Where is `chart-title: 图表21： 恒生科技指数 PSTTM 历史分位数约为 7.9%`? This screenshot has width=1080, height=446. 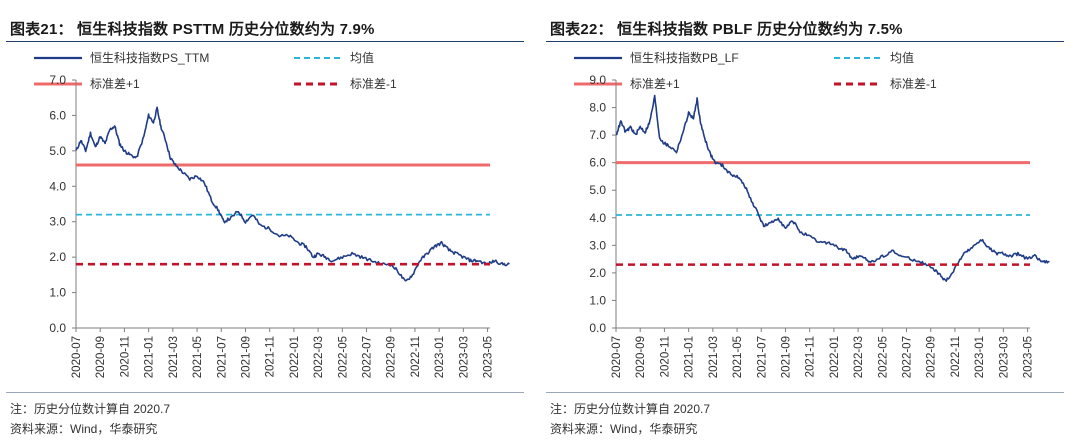 chart-title: 图表21： 恒生科技指数 PSTTM 历史分位数约为 7.9% is located at coordinates (192, 29).